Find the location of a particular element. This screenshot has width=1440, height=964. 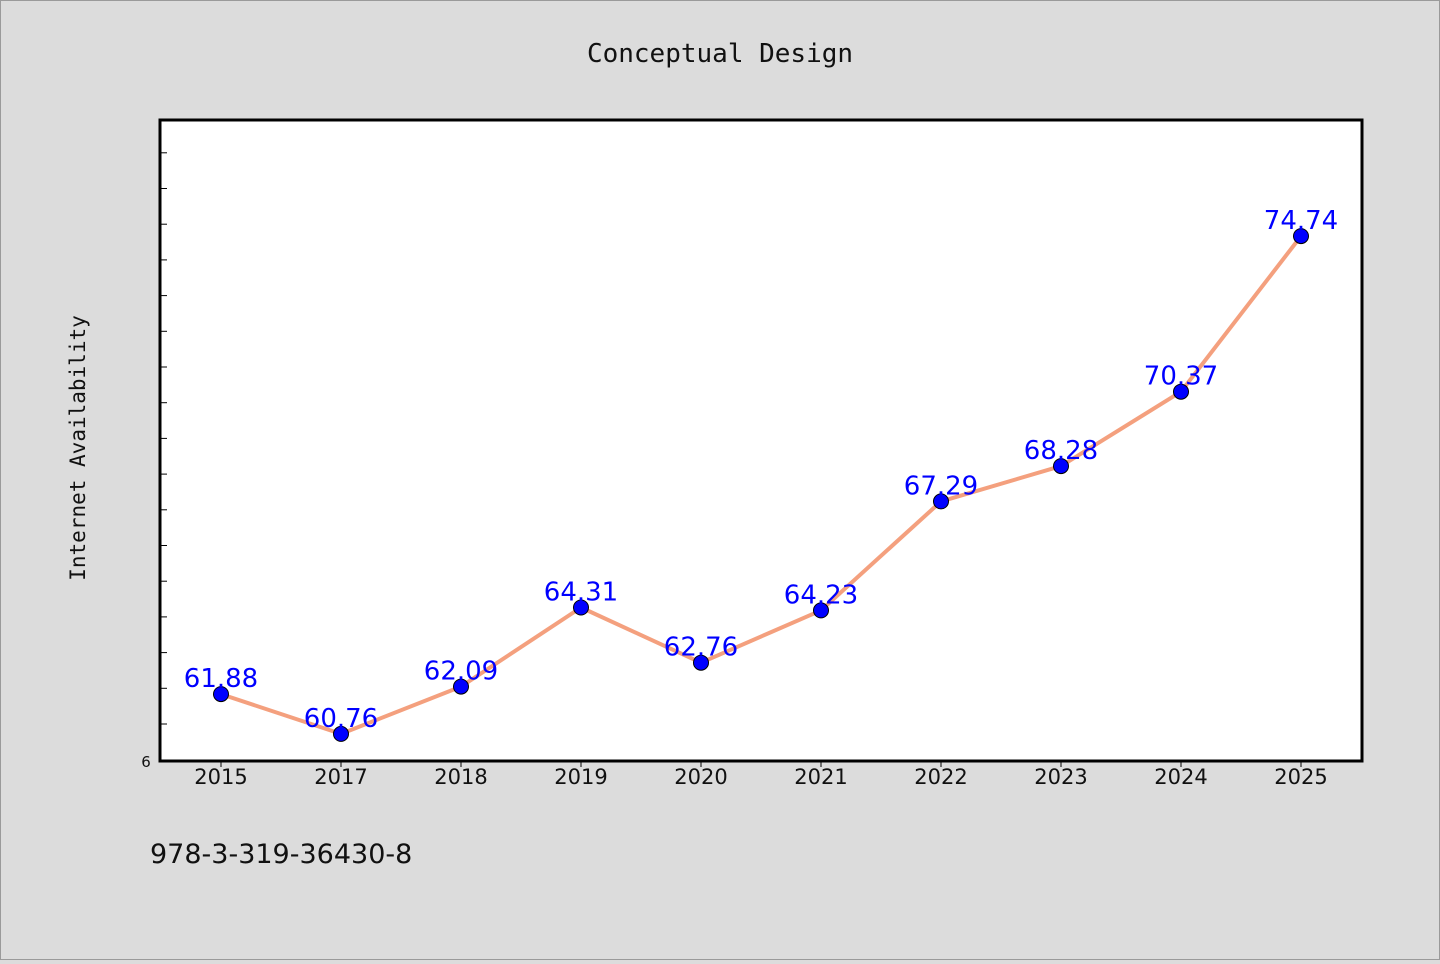

x-axis-ticks: 2015 2017 2018 2019 2020 2021 2022 2023 2024 2025 is located at coordinates (761, 775).